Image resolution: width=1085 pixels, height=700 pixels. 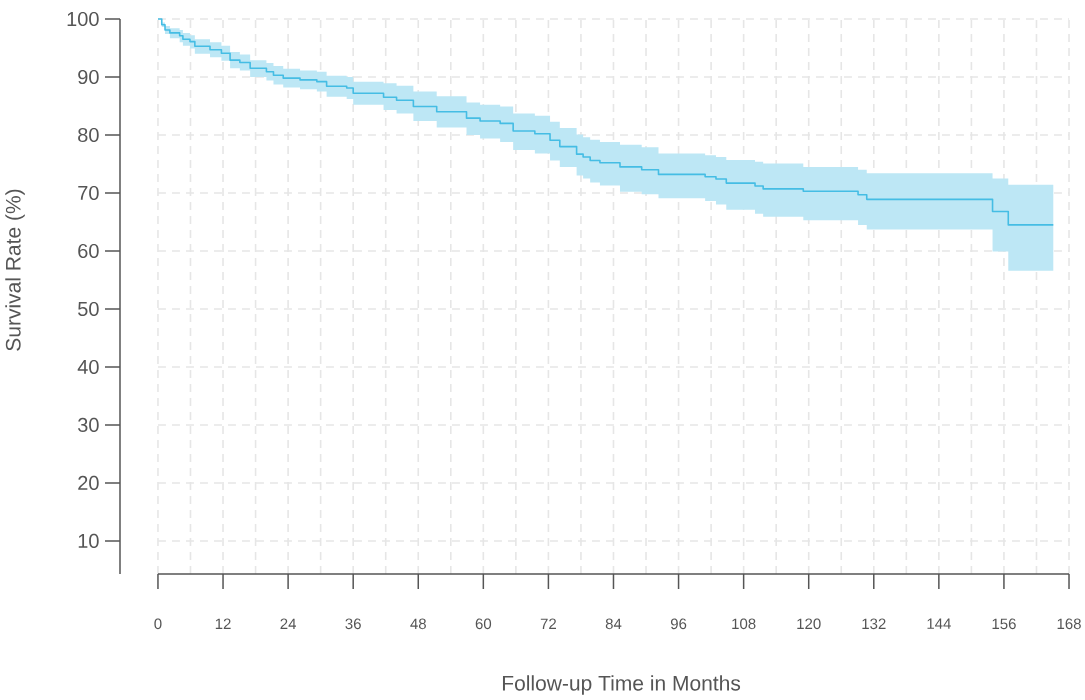 I want to click on x-tick-label: 144, so click(x=939, y=623).